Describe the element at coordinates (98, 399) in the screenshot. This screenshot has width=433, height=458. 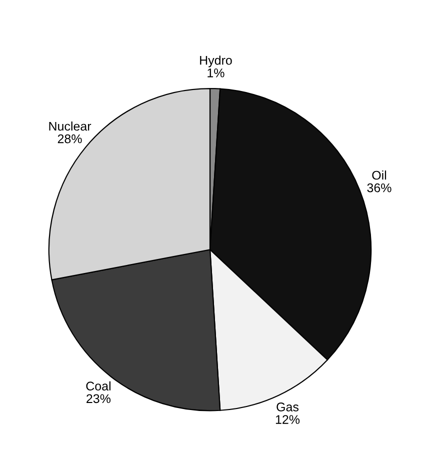
I see `data-label: 23%` at that location.